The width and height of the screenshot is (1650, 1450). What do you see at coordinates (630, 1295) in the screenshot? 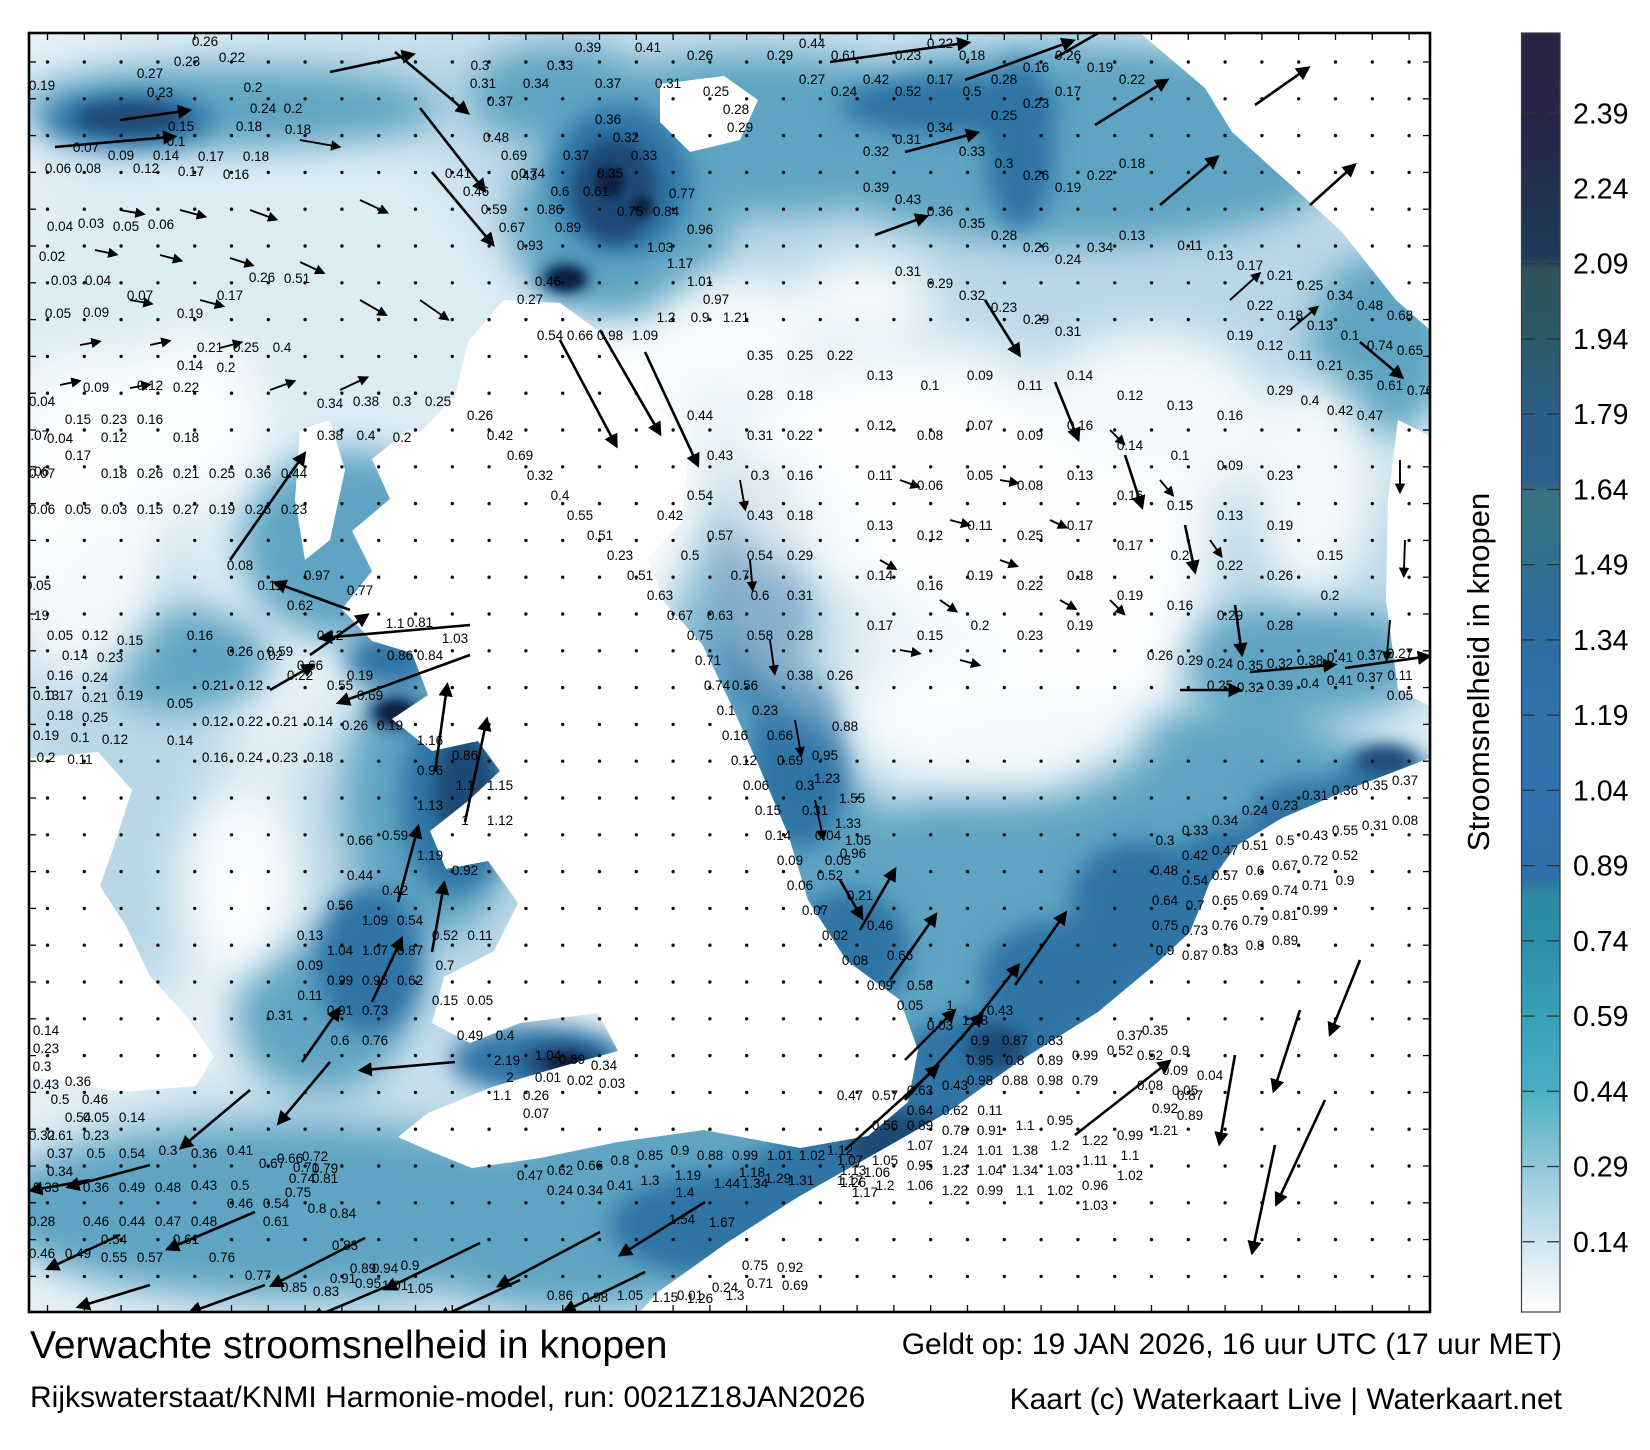
I see `current-value-label: 1.05` at bounding box center [630, 1295].